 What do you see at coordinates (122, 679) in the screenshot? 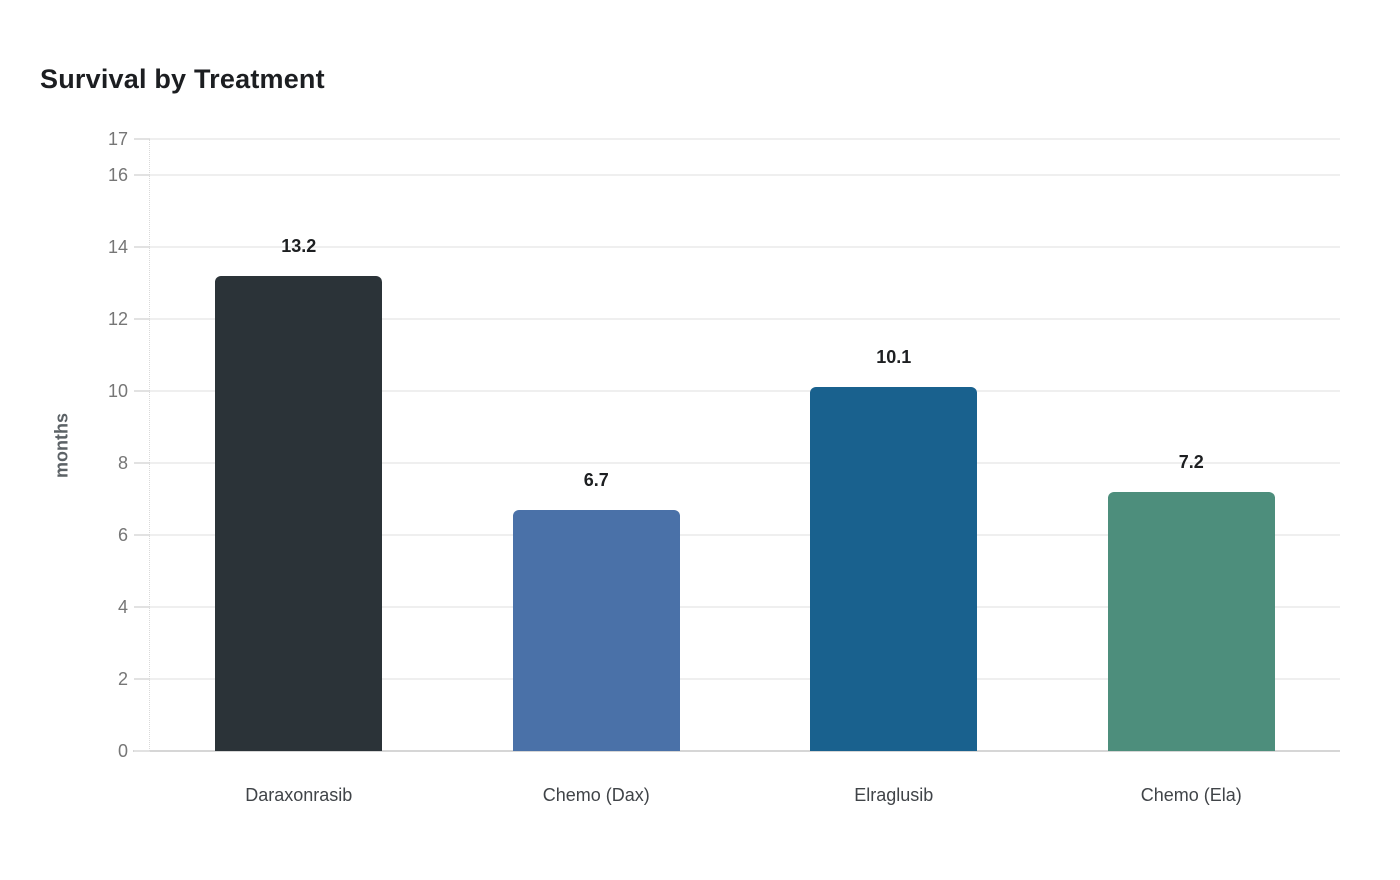
I see `y-tick-label: 2` at bounding box center [122, 679].